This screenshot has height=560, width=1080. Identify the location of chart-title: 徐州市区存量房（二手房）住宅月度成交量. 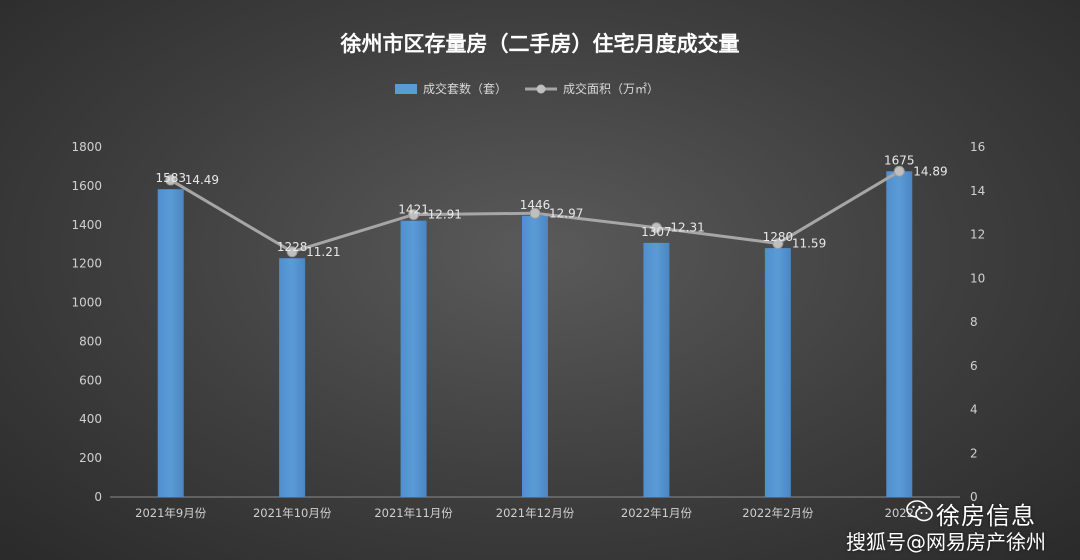
(540, 44).